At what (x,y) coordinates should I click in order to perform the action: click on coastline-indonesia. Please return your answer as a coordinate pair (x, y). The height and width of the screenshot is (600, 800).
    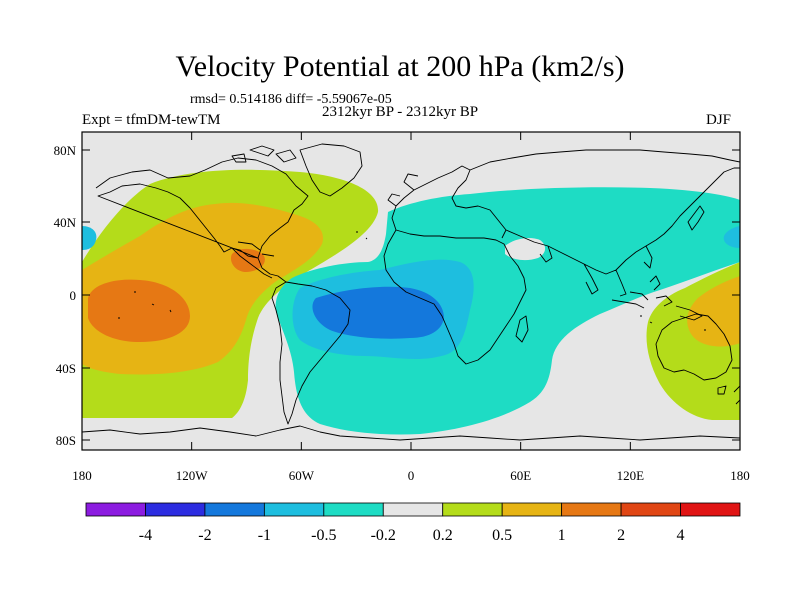
    Looking at the image, I should click on (657, 298).